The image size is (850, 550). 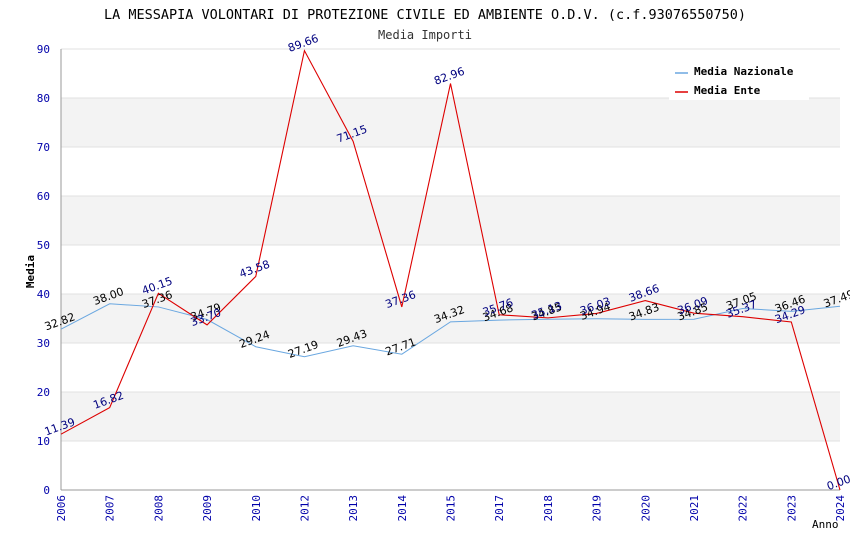 I want to click on x-tick-label: 2018, so click(x=548, y=508).